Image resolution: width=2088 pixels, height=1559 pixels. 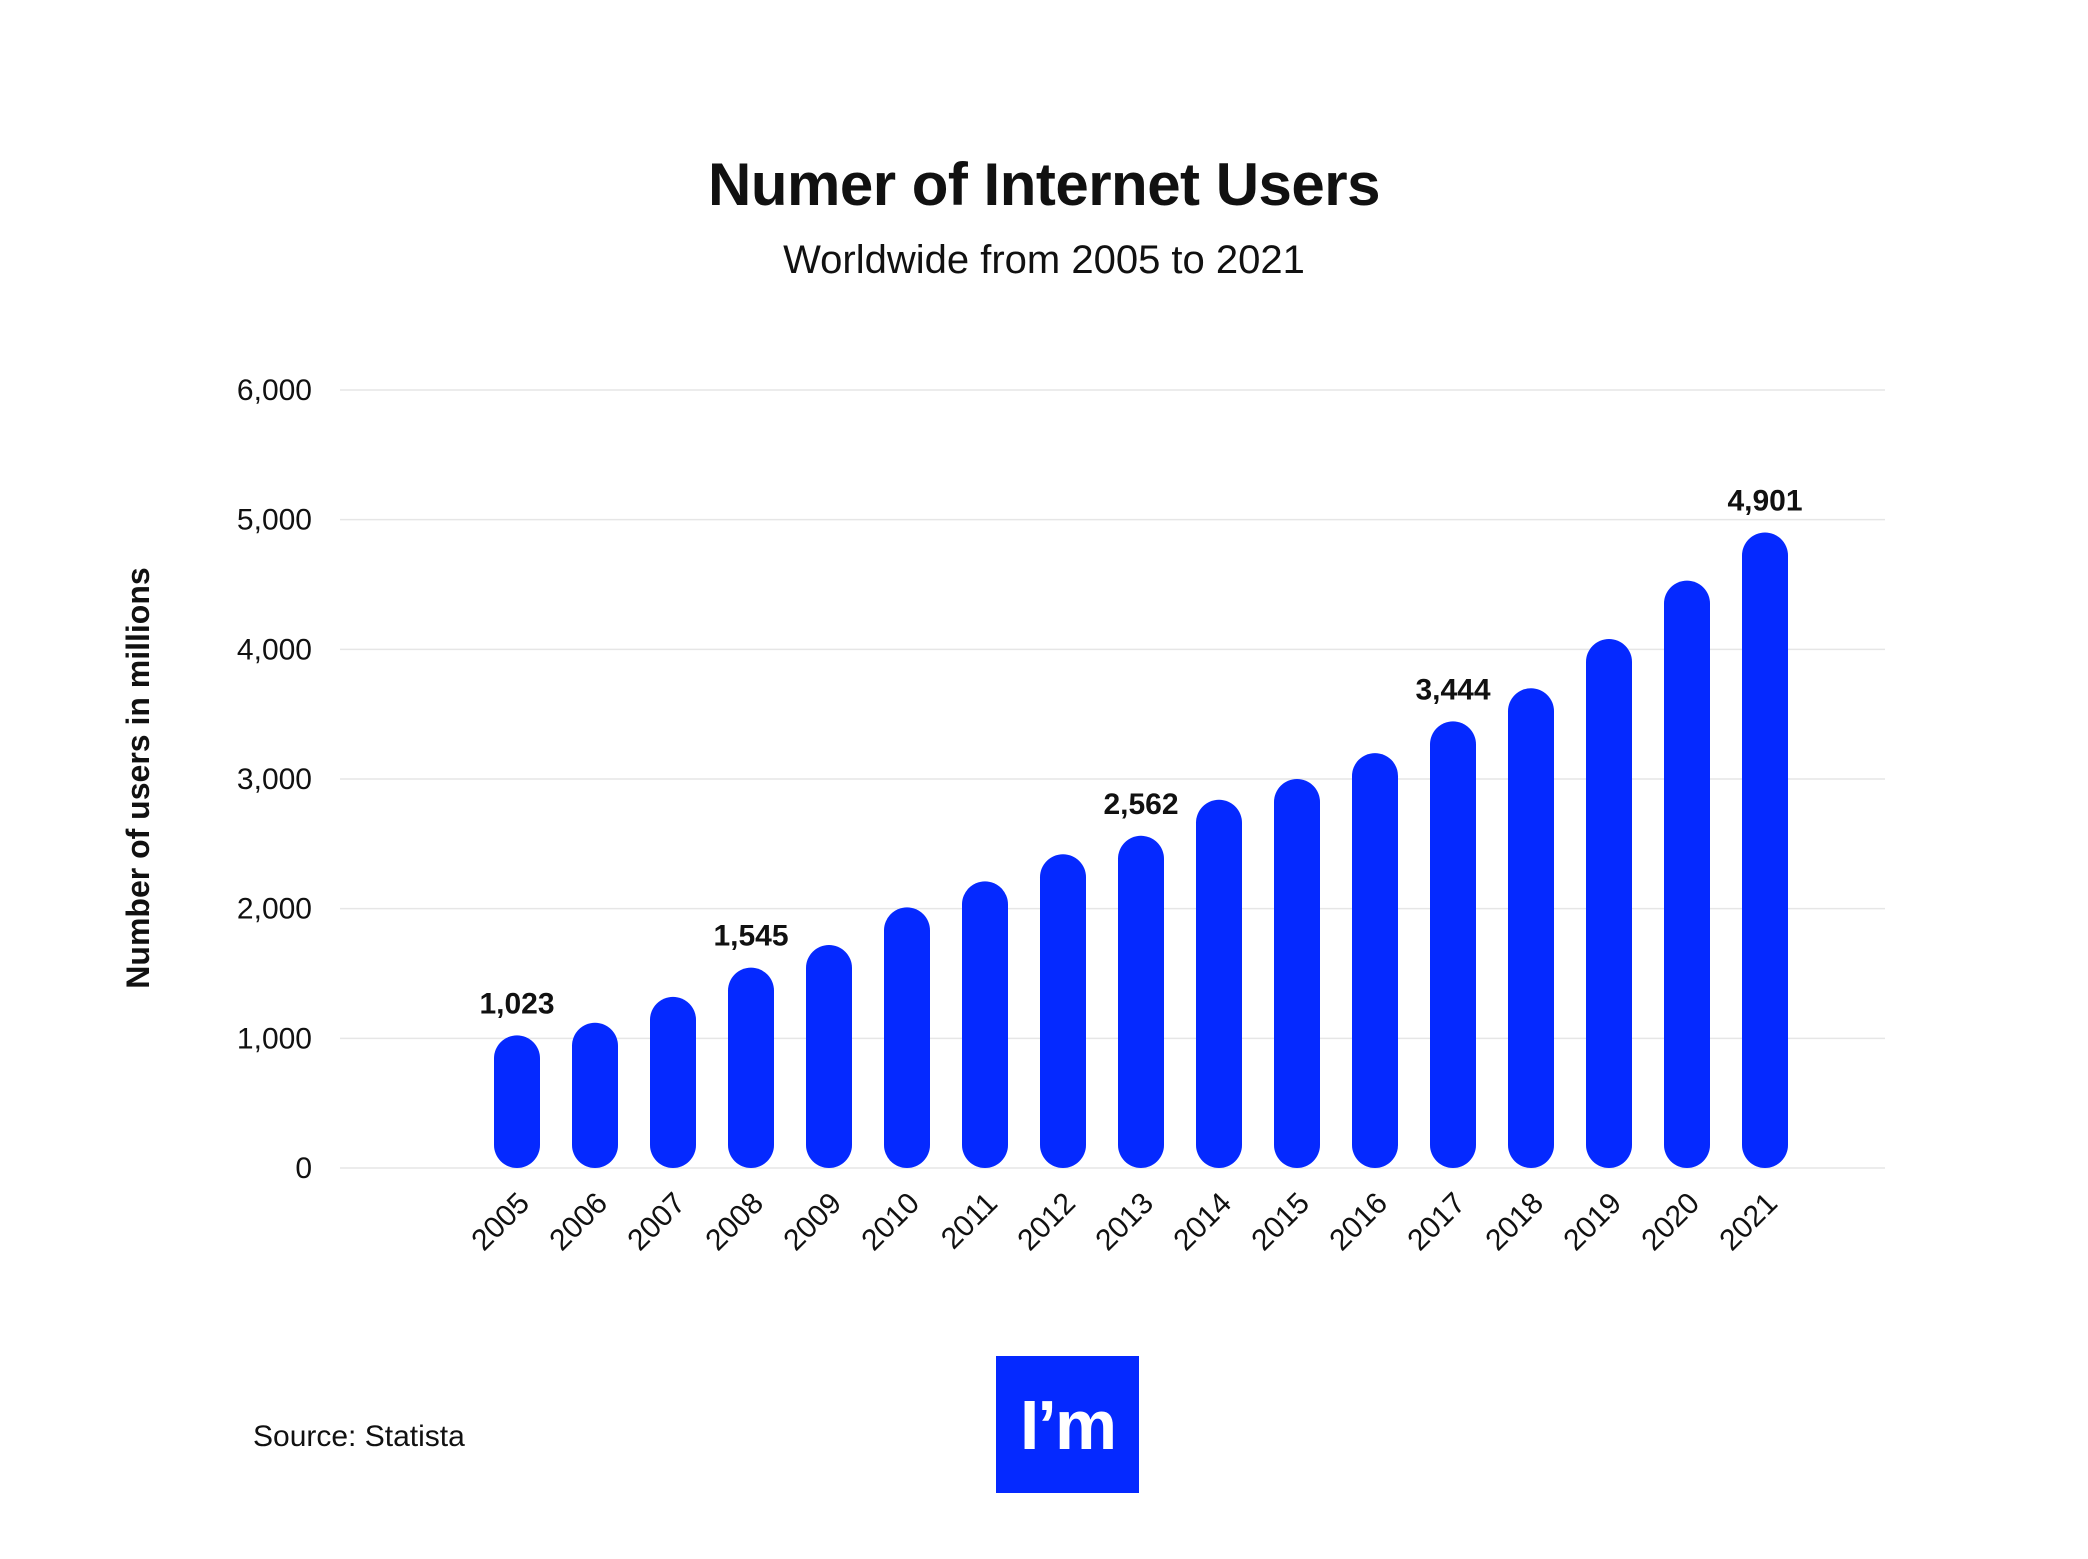 I want to click on bar-2012, so click(x=1063, y=1011).